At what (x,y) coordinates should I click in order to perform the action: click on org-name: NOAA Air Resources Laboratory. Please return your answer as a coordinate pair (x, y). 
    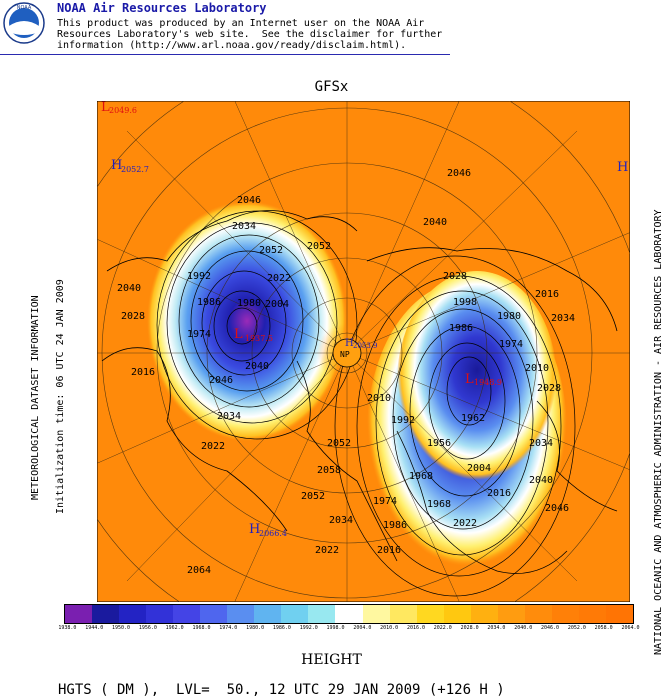
    Looking at the image, I should click on (162, 8).